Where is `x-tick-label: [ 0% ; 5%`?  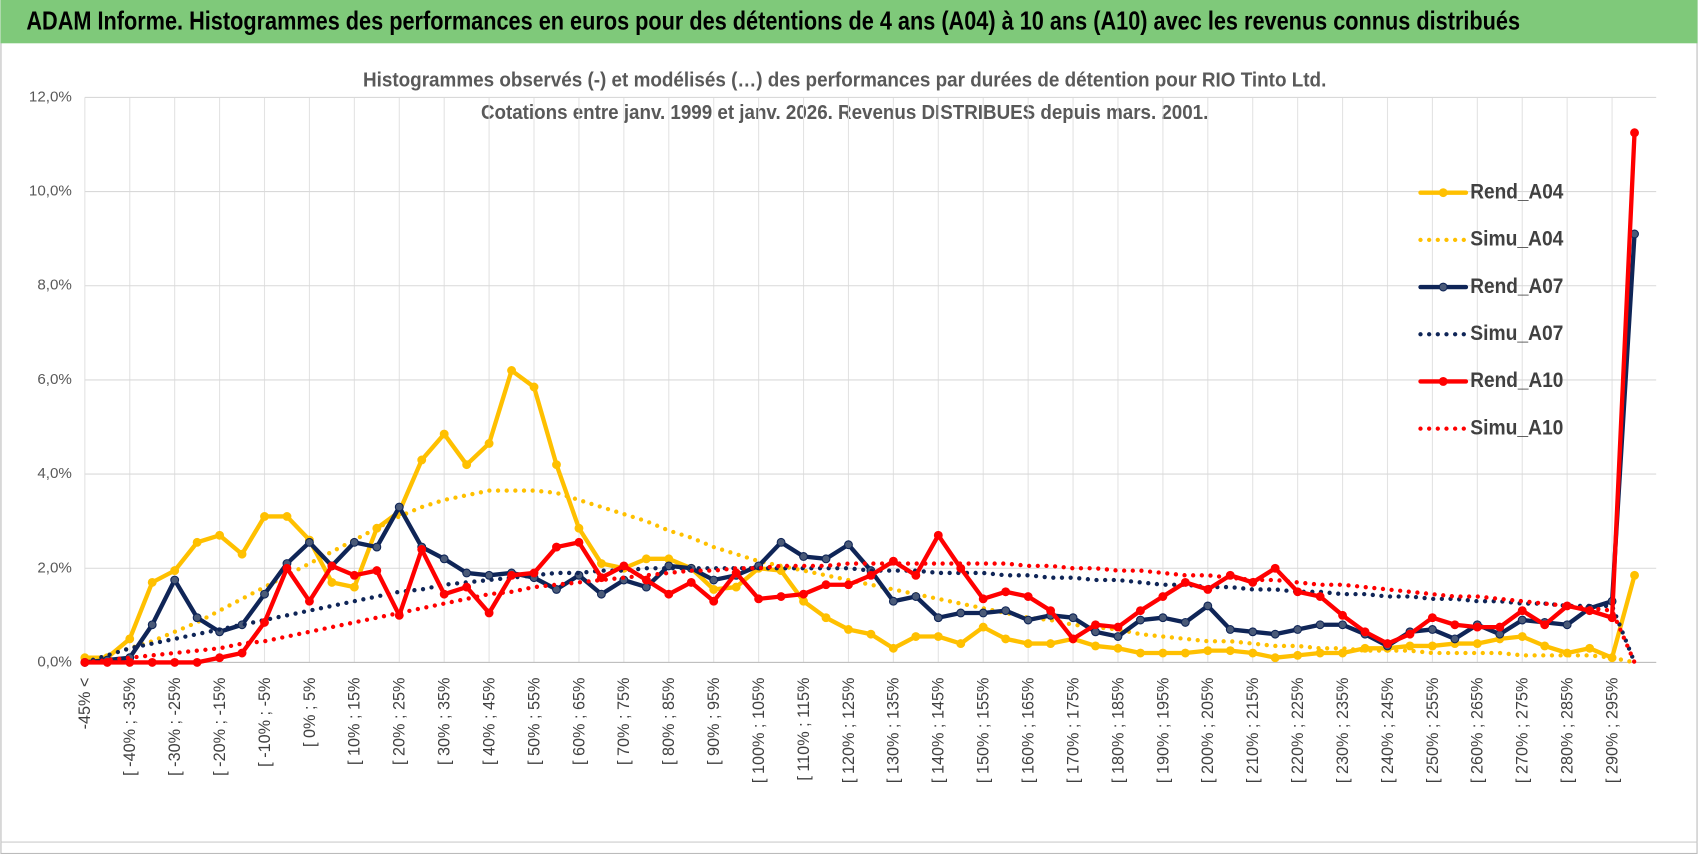 x-tick-label: [ 0% ; 5% is located at coordinates (310, 712).